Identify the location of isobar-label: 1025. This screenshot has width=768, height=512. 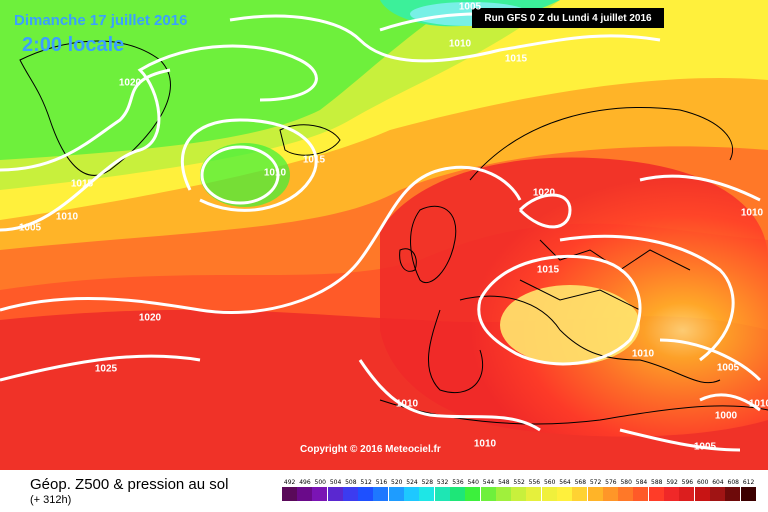
(106, 369).